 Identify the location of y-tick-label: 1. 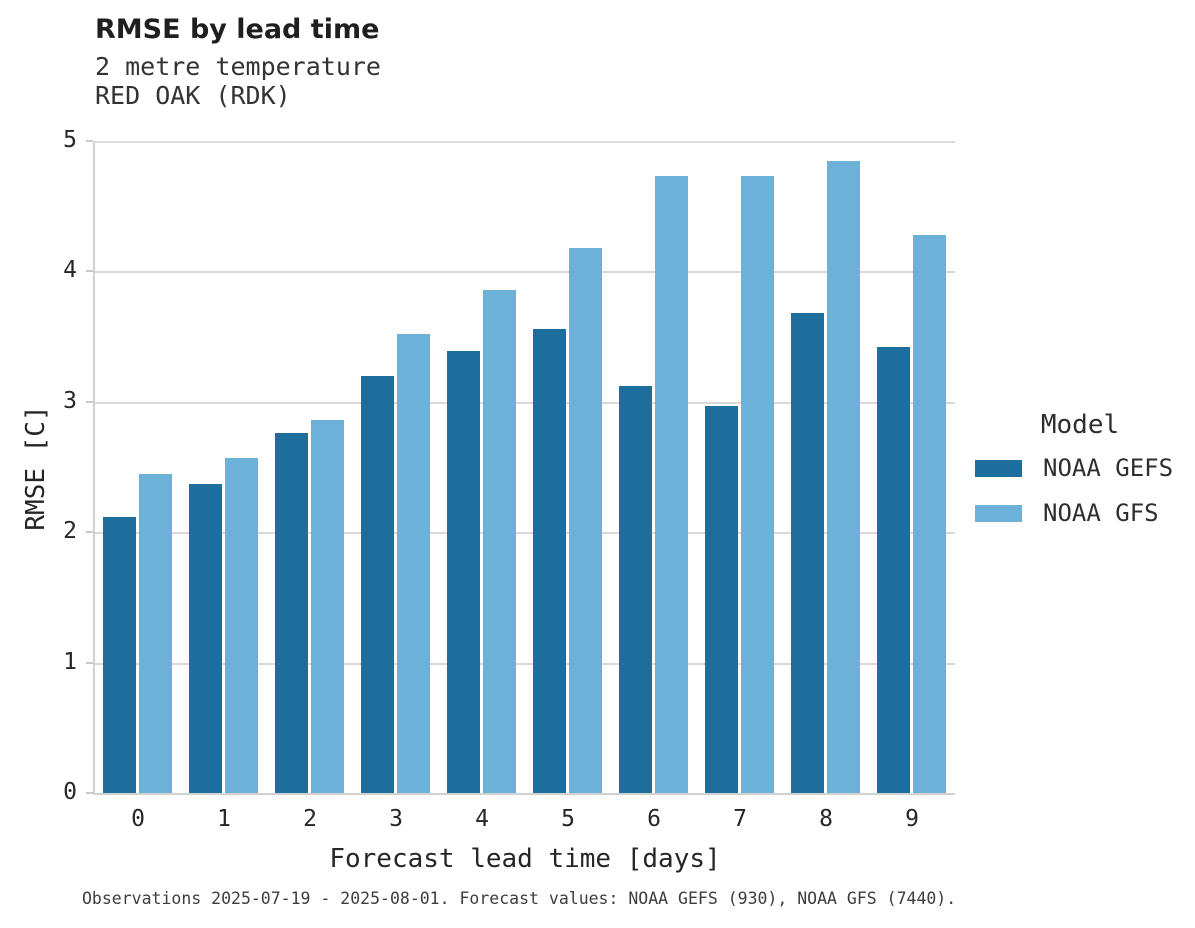
(70, 661).